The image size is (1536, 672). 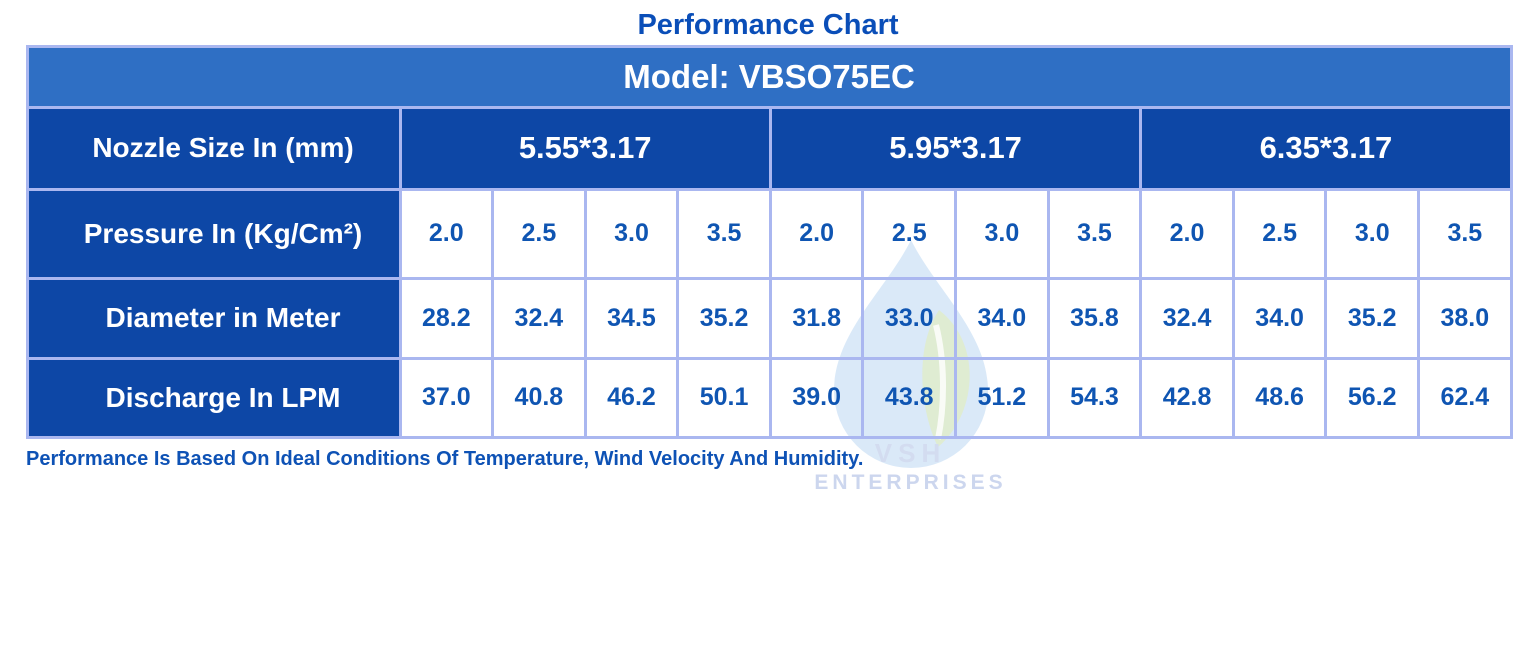 What do you see at coordinates (213, 397) in the screenshot?
I see `row-header-discharge: Discharge In LPM` at bounding box center [213, 397].